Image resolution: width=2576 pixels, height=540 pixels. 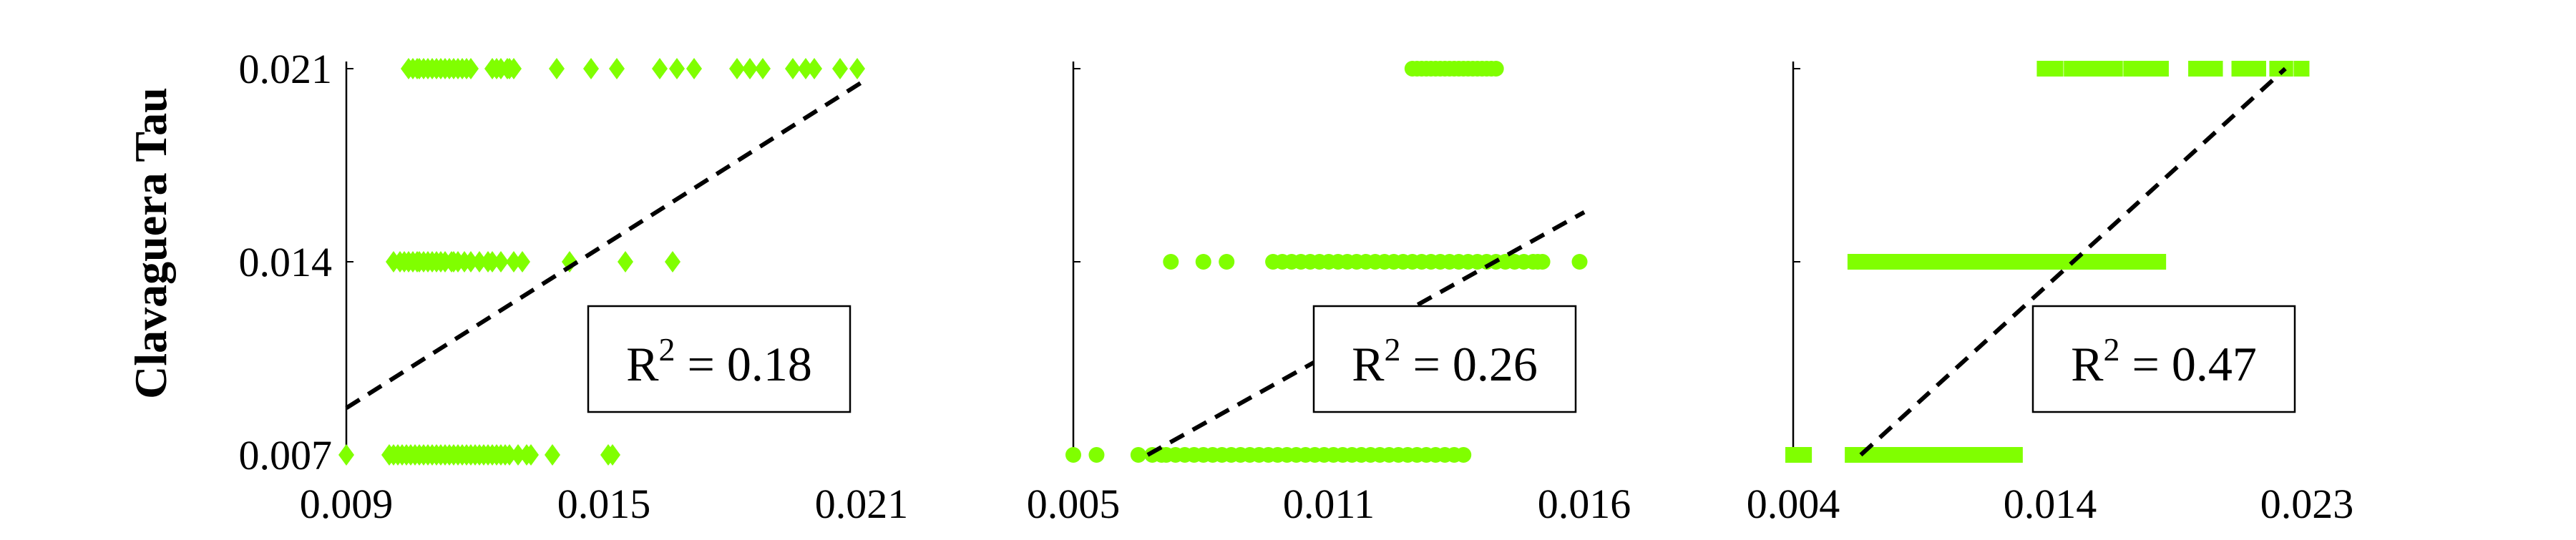 I want to click on x-tick-label: 0.005, so click(x=1074, y=504).